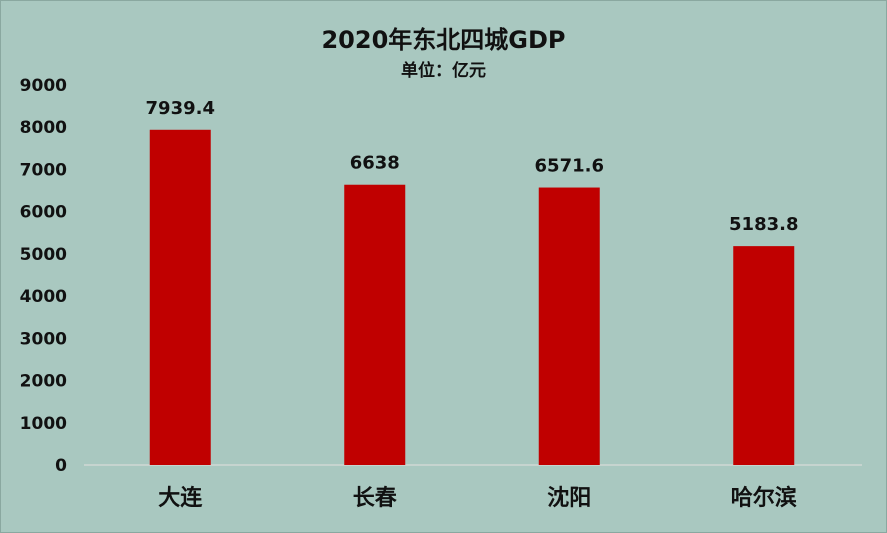 This screenshot has height=533, width=887. Describe the element at coordinates (43, 339) in the screenshot. I see `y-tick-label: 3000` at that location.